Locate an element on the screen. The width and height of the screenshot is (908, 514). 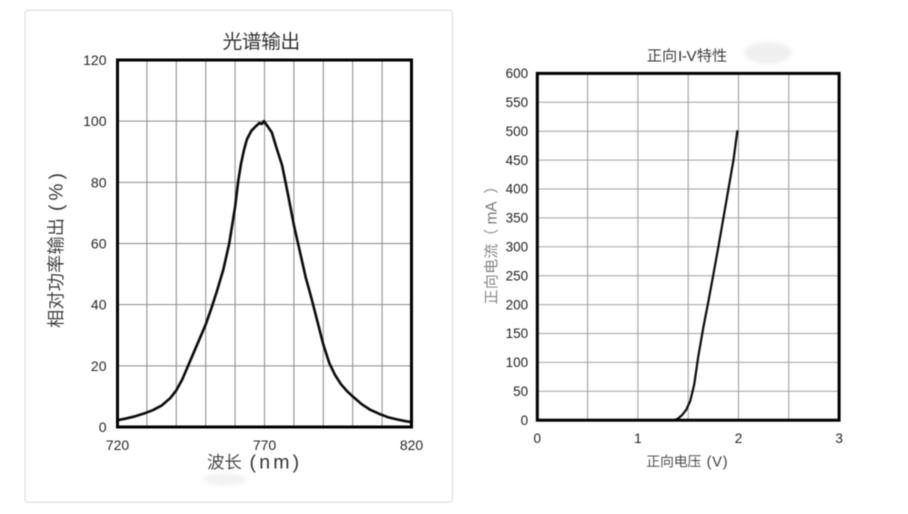
svg-text: 500 is located at coordinates (517, 131).